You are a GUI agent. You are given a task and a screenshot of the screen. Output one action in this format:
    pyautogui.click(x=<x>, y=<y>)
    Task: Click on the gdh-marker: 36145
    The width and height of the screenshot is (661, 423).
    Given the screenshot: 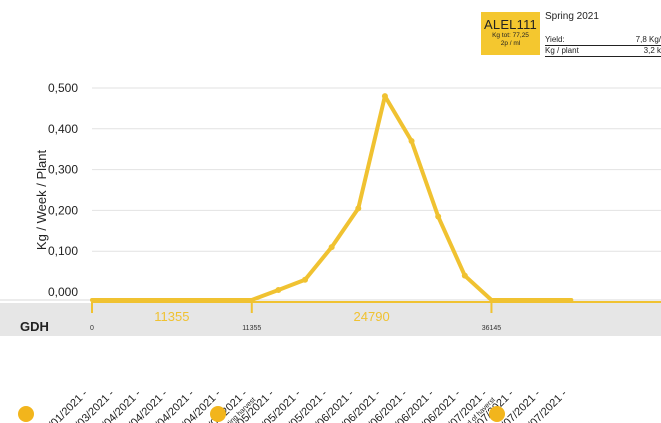 What is the action you would take?
    pyautogui.click(x=492, y=328)
    